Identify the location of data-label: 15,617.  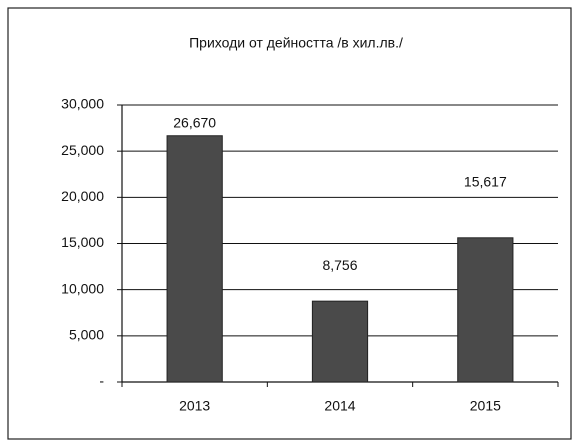
(485, 182).